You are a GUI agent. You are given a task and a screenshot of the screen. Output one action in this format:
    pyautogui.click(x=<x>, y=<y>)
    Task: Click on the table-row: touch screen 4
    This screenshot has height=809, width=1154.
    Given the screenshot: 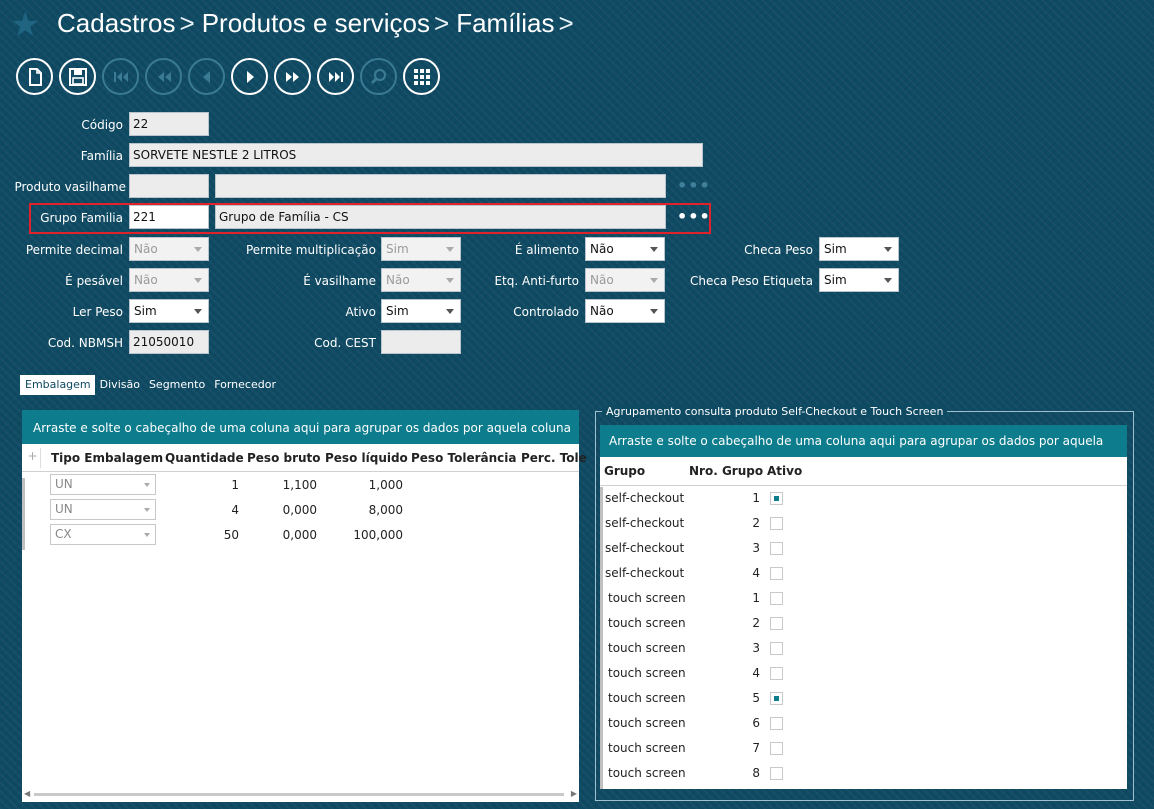 What is the action you would take?
    pyautogui.click(x=863, y=673)
    